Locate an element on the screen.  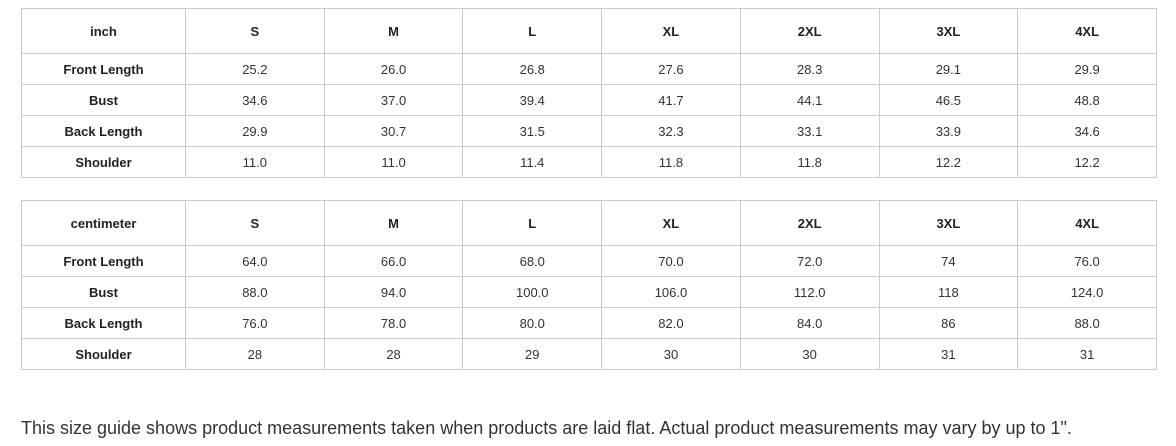
table-row: Front Length 64.0 66.0 68.0 70.0 72.0 74 76.0 is located at coordinates (589, 261).